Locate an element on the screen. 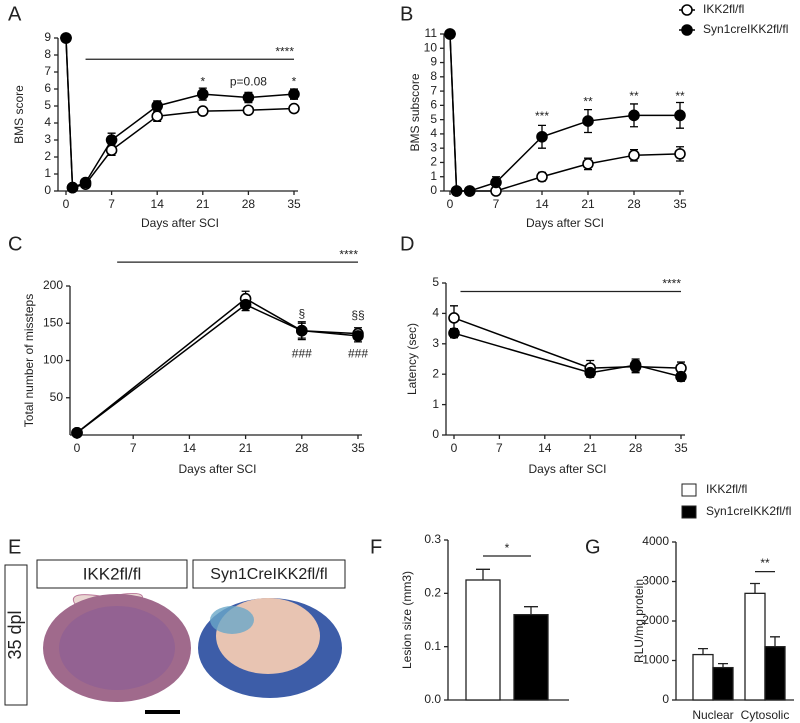  y-axis-label: Latency (sec) is located at coordinates (412, 359).